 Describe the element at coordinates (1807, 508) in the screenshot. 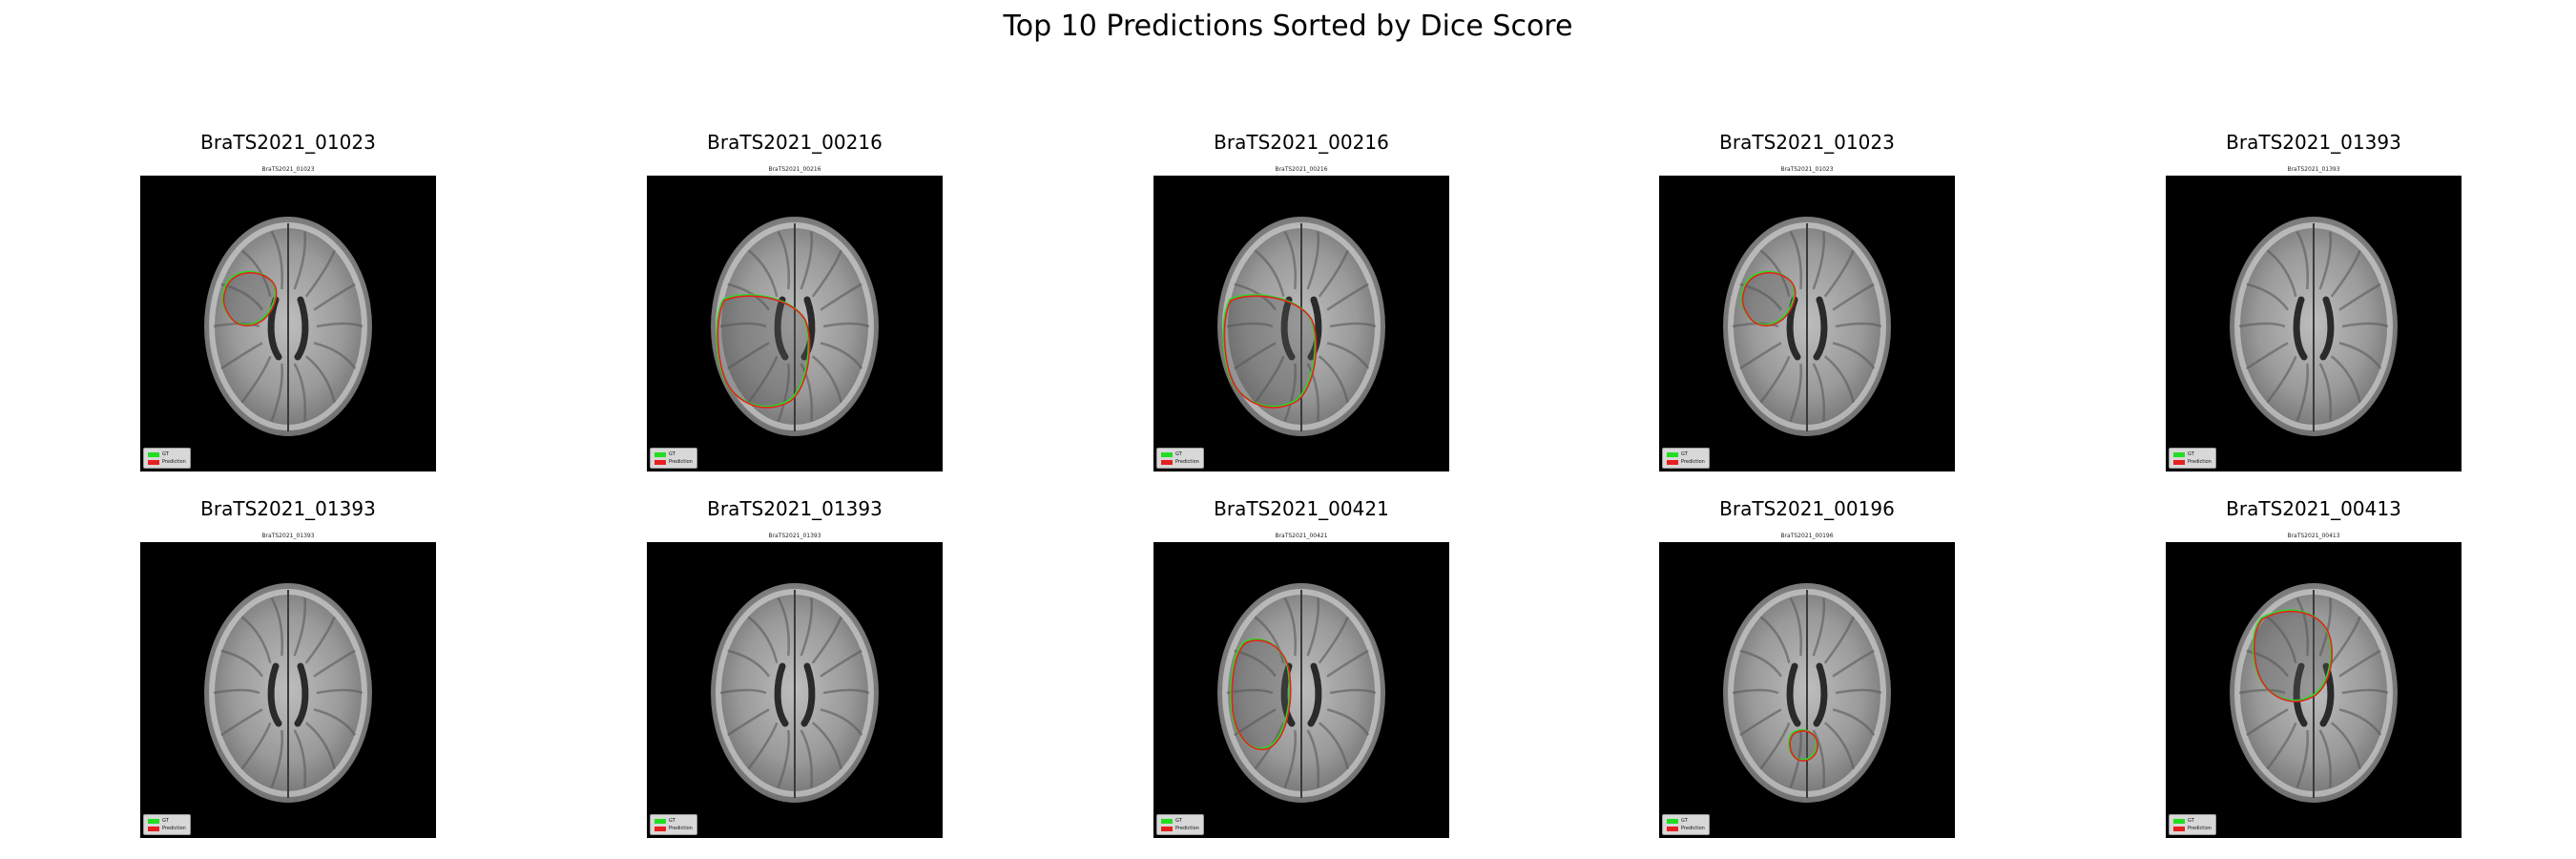

I see `panel-title: BraTS2021_00196` at that location.